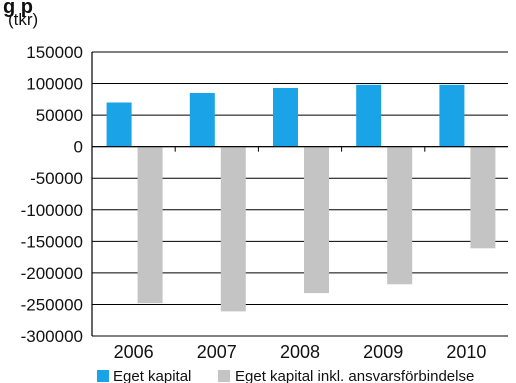 This screenshot has width=516, height=383. What do you see at coordinates (23, 19) in the screenshot?
I see `unit-label: (tkr)` at bounding box center [23, 19].